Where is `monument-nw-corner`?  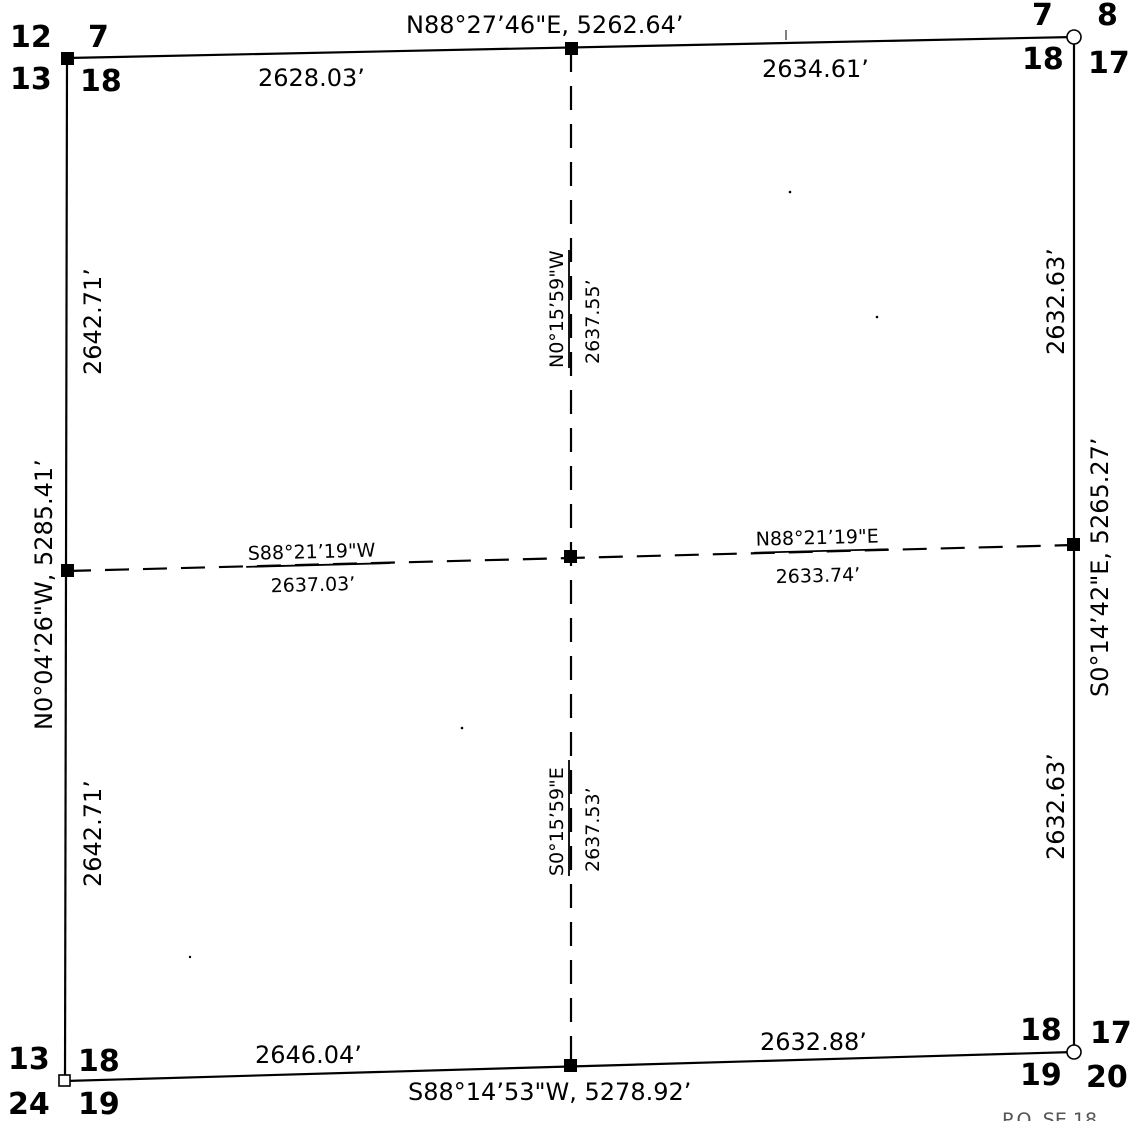
monument-nw-corner is located at coordinates (67, 58).